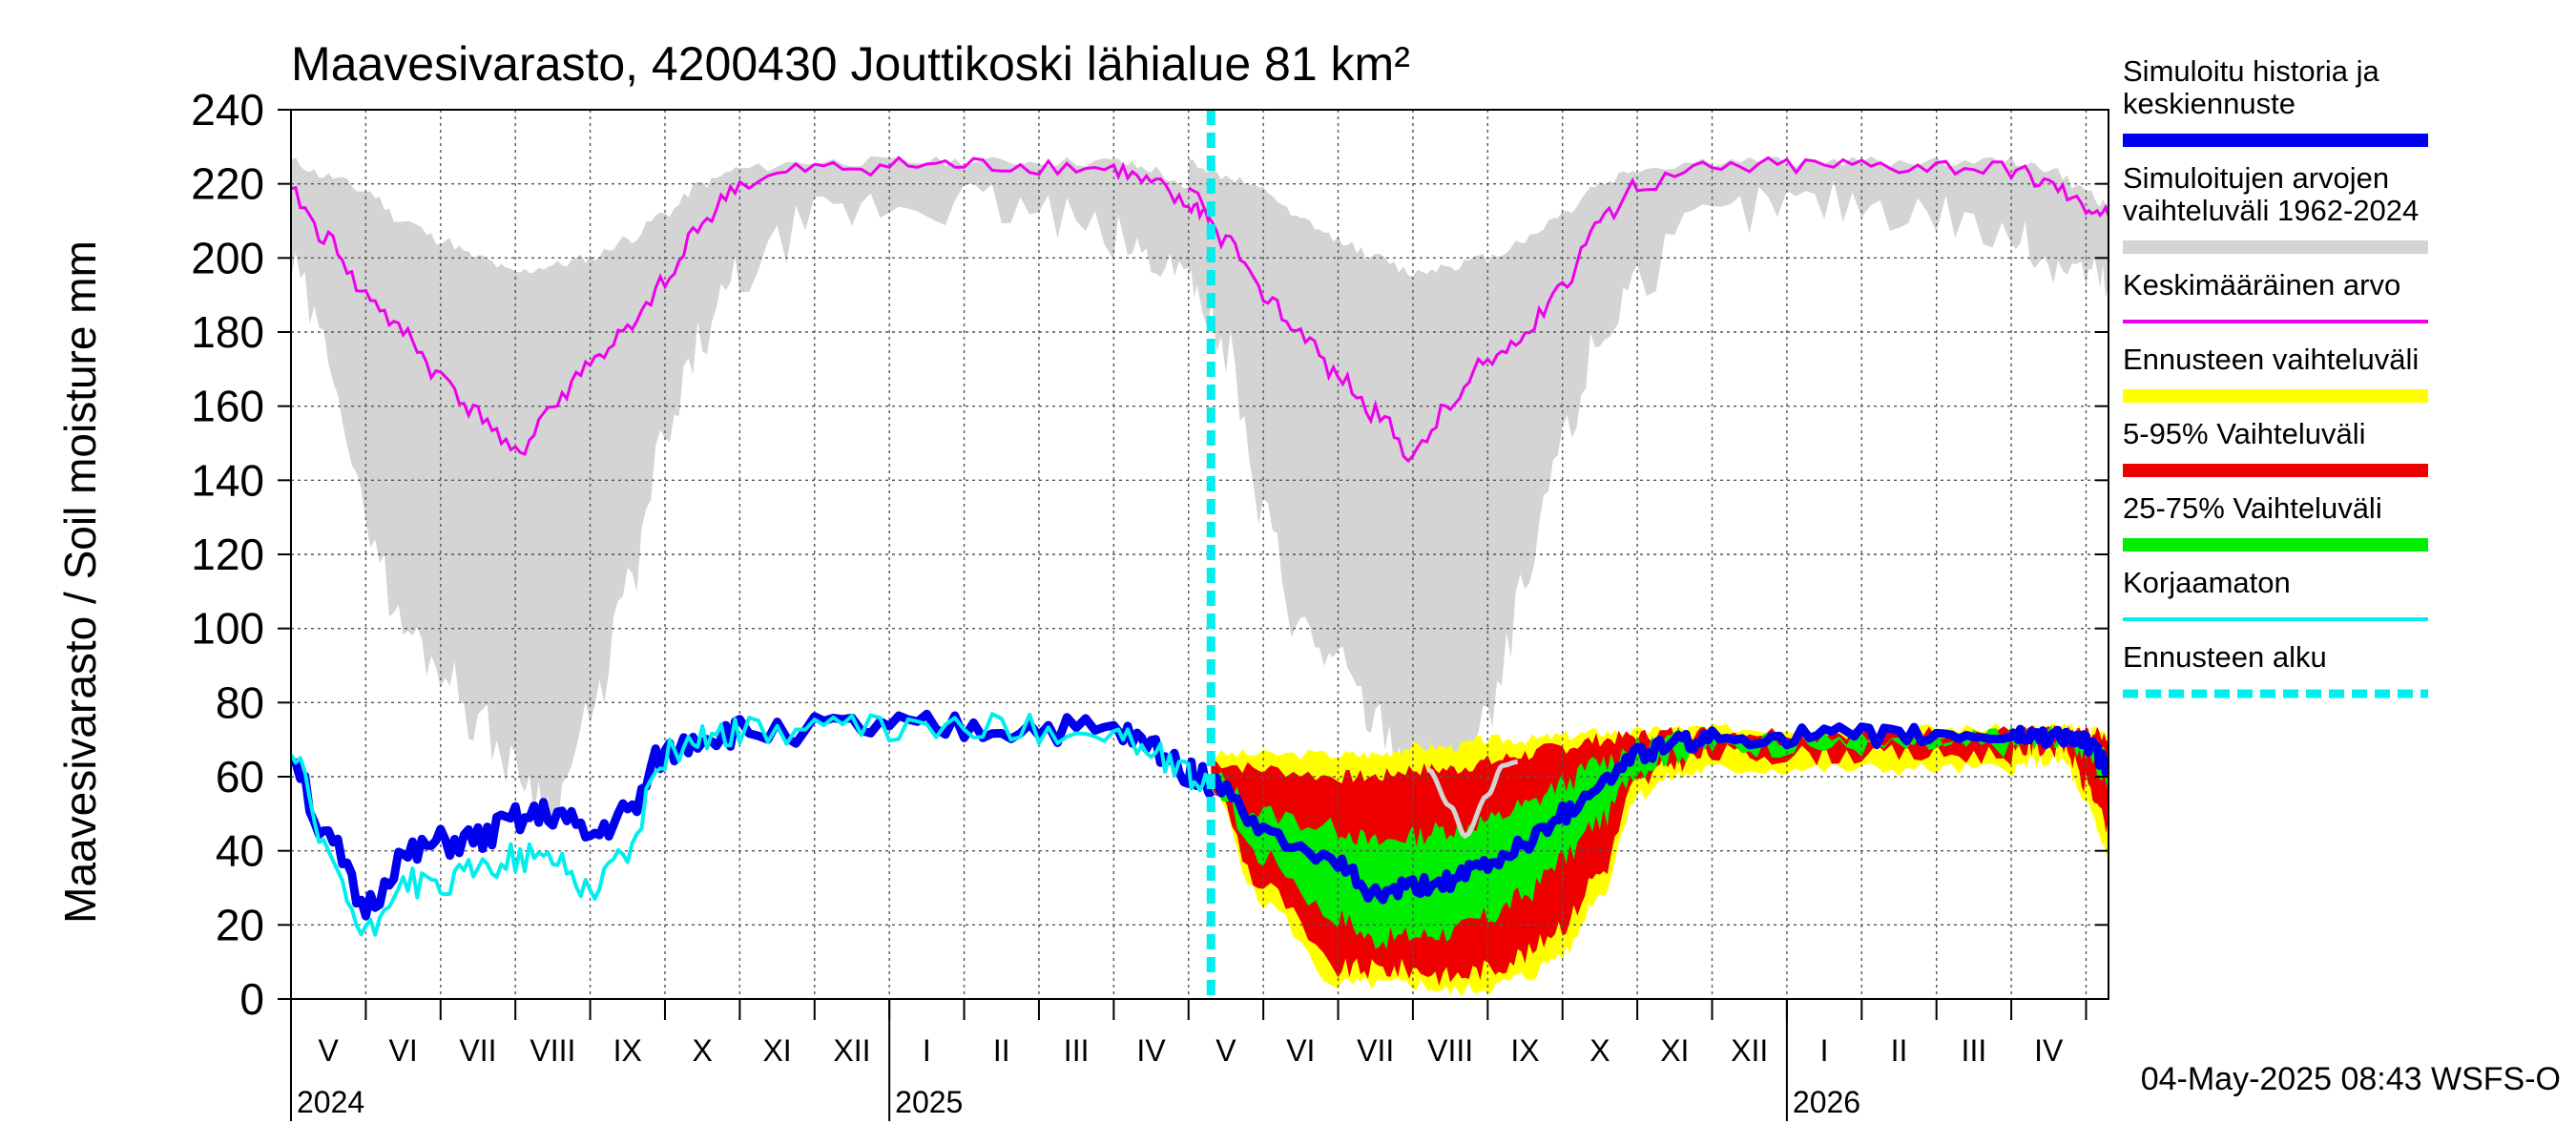 This screenshot has height=1145, width=2576. What do you see at coordinates (240, 702) in the screenshot?
I see `y-tick-label: 80` at bounding box center [240, 702].